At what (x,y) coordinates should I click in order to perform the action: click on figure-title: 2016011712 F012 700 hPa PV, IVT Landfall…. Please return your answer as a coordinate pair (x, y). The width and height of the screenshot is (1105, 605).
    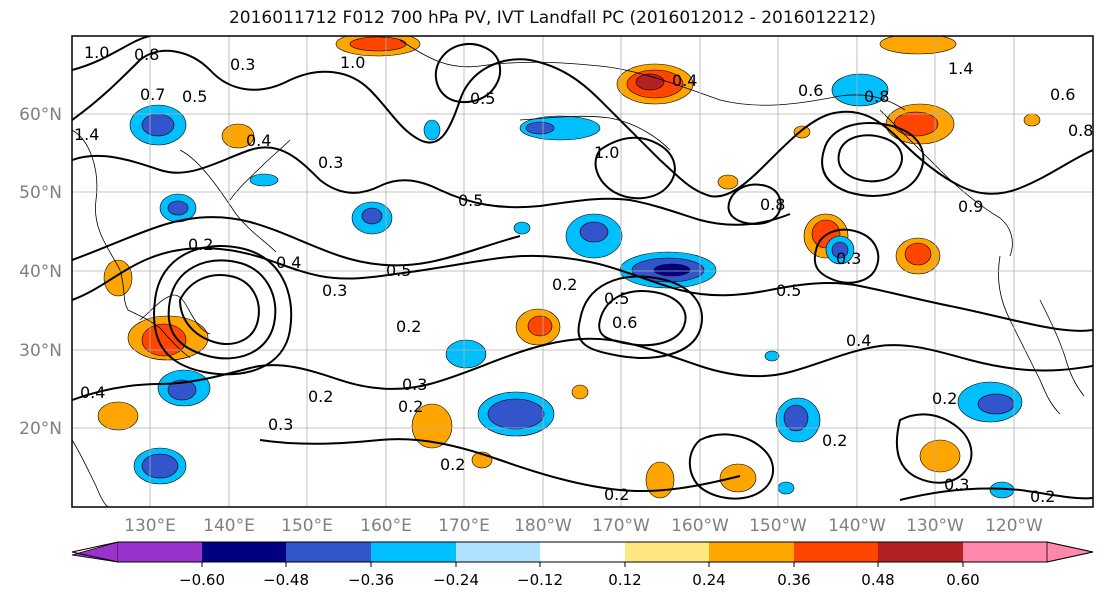
    Looking at the image, I should click on (552, 18).